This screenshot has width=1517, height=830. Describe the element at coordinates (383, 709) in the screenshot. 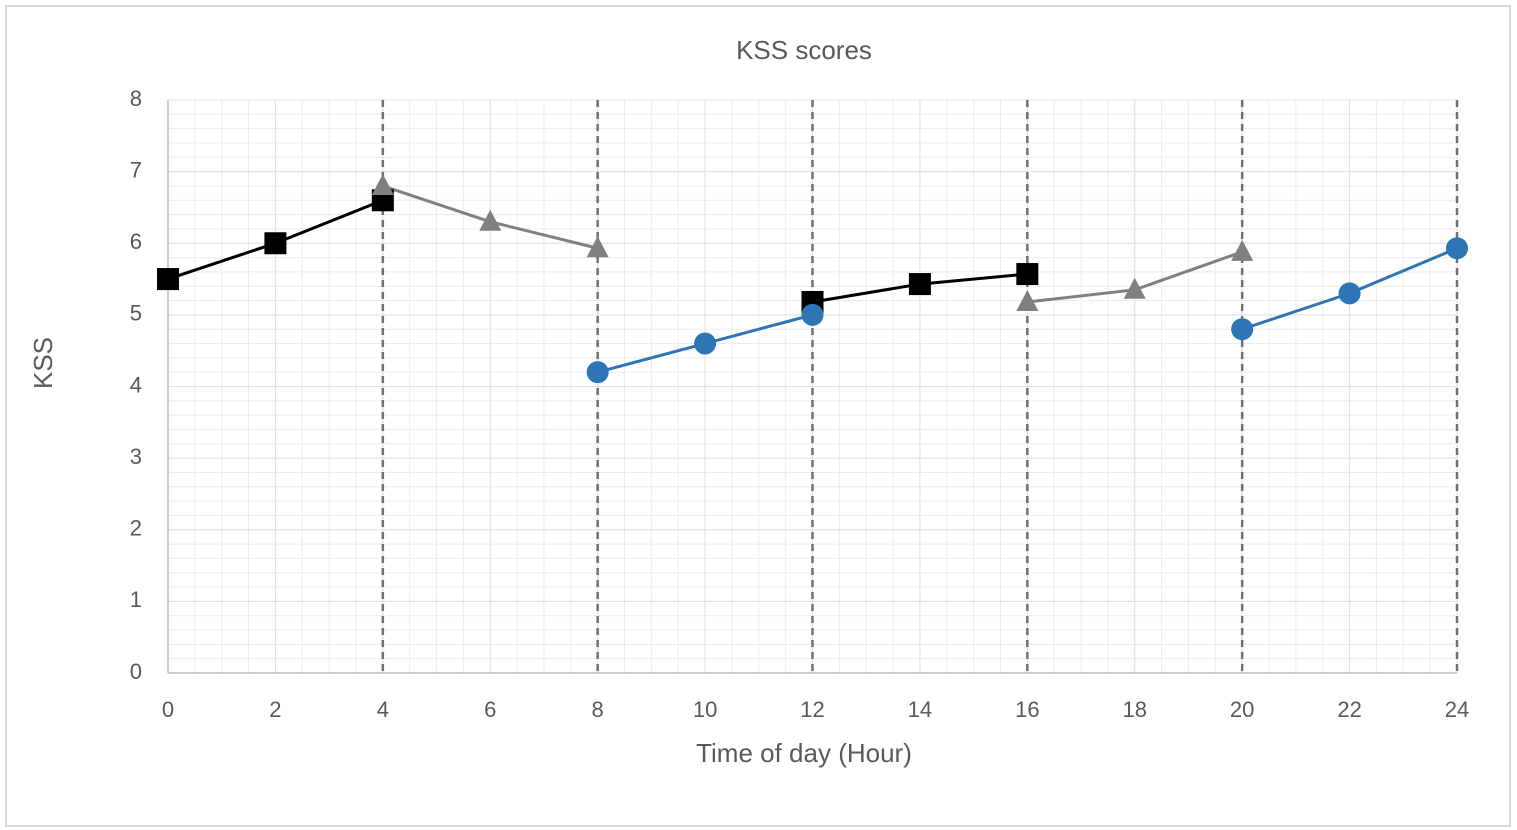

I see `x-tick-label: 4` at that location.